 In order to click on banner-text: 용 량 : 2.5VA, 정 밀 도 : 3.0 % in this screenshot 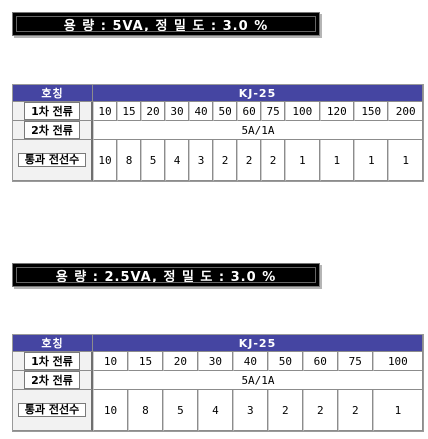, I will do `click(166, 277)`.